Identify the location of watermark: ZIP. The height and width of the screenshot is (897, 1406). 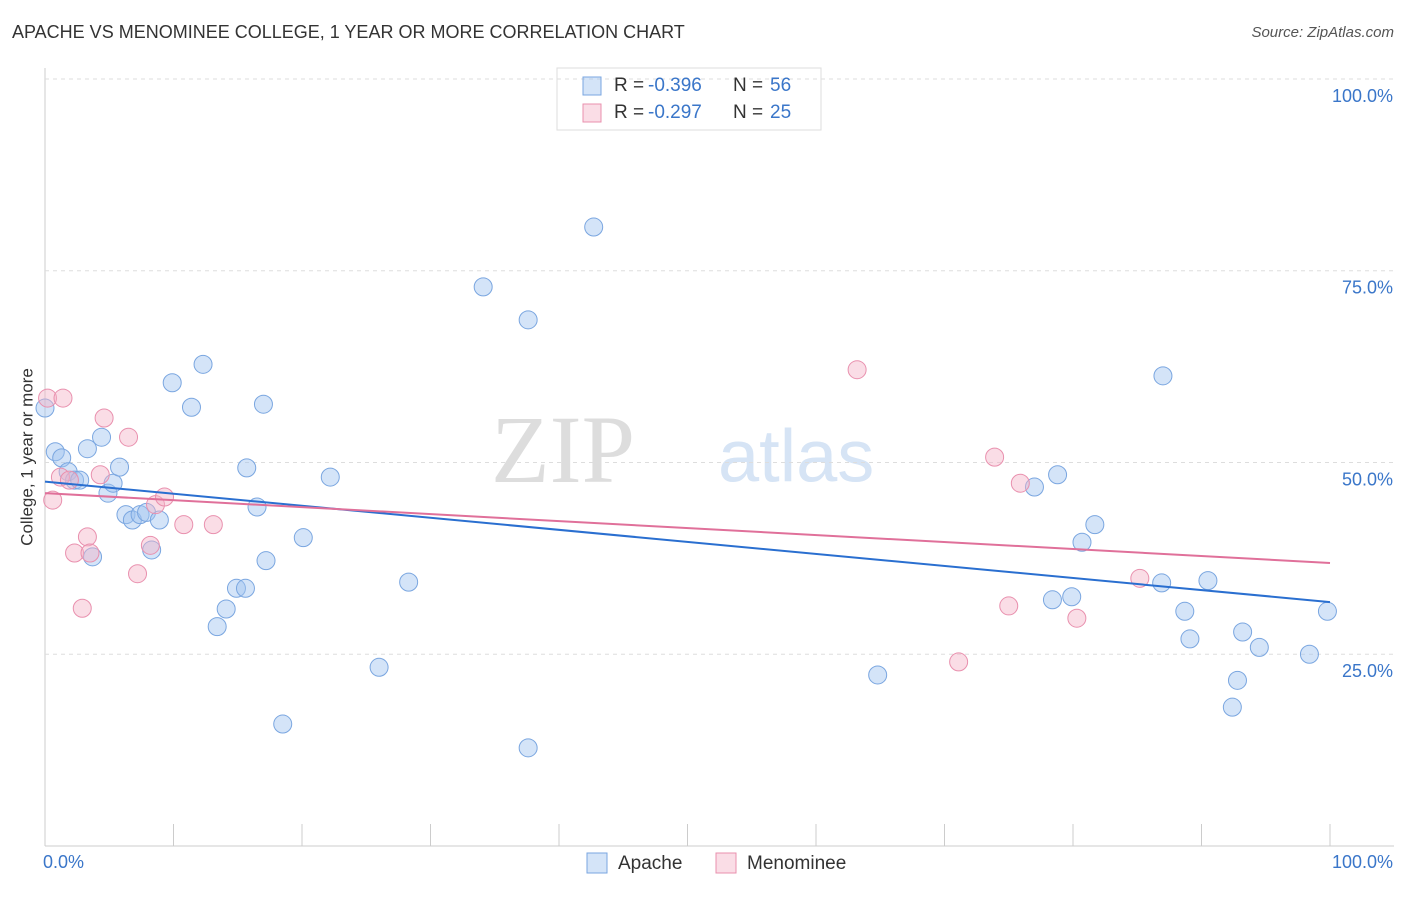
(563, 449).